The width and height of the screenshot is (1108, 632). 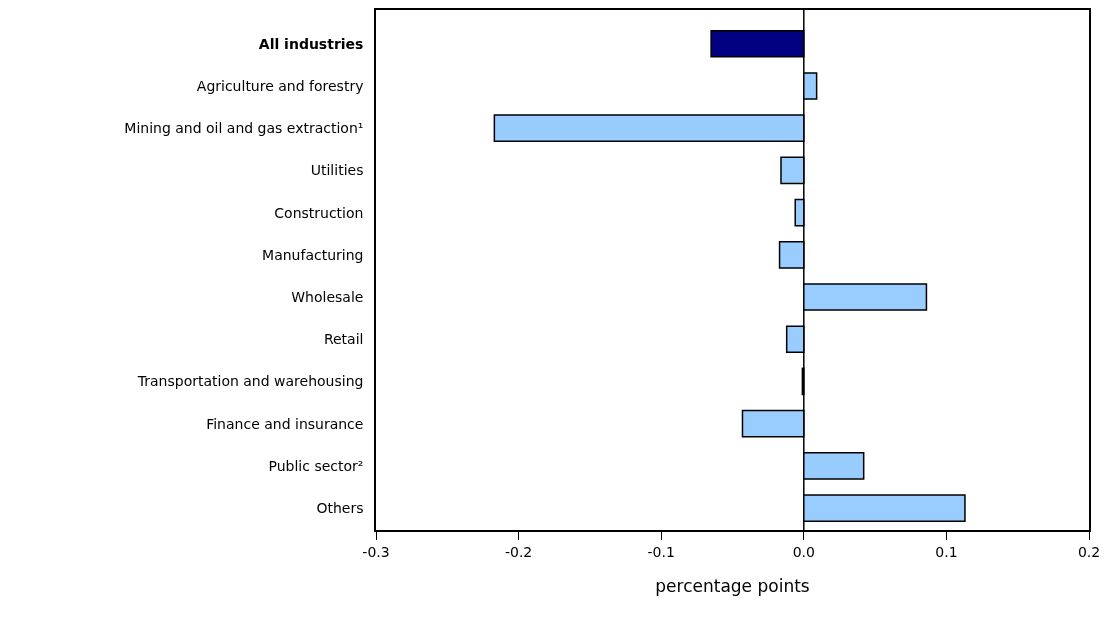 I want to click on x-tick-label: -0.1, so click(x=661, y=551).